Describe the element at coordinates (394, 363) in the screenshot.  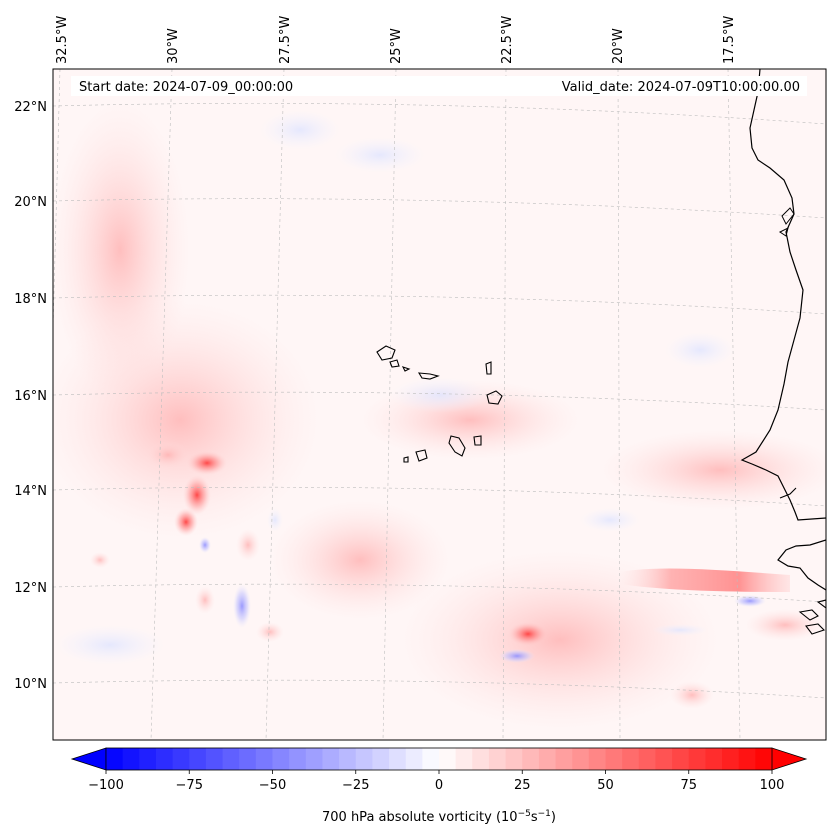
I see `island-sao-vicente` at that location.